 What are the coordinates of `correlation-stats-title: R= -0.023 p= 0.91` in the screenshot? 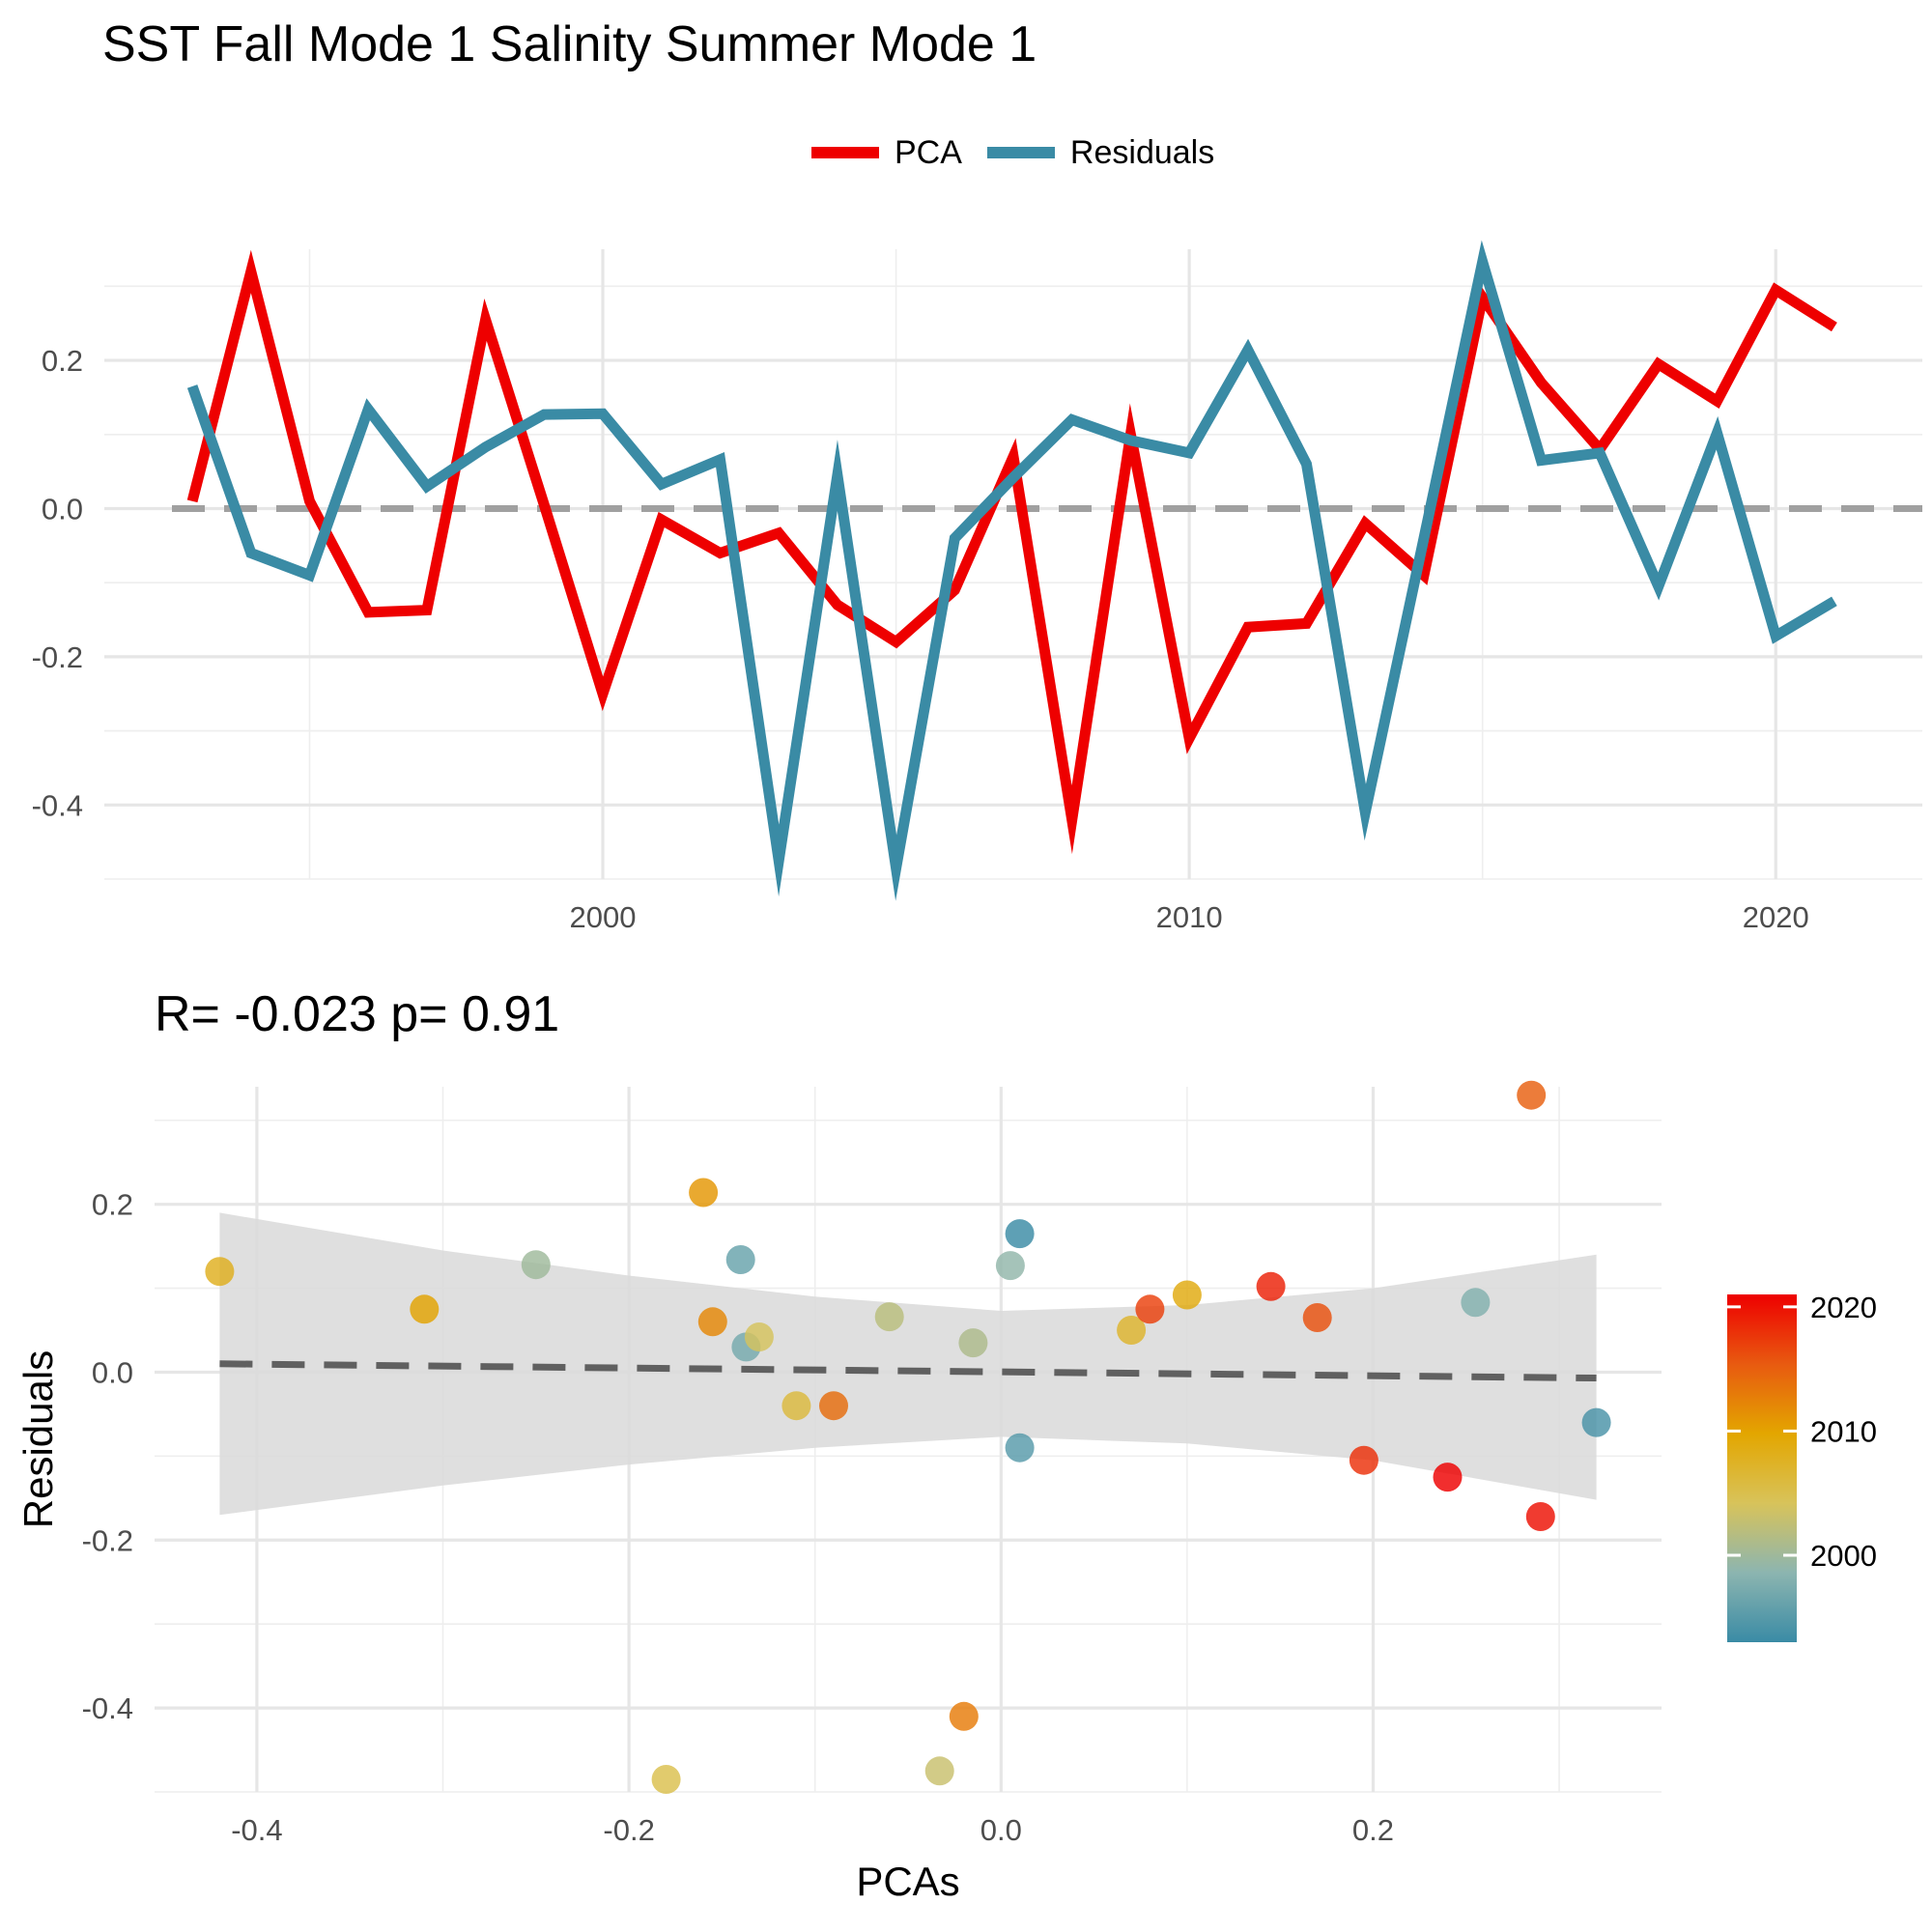 It's located at (357, 1014).